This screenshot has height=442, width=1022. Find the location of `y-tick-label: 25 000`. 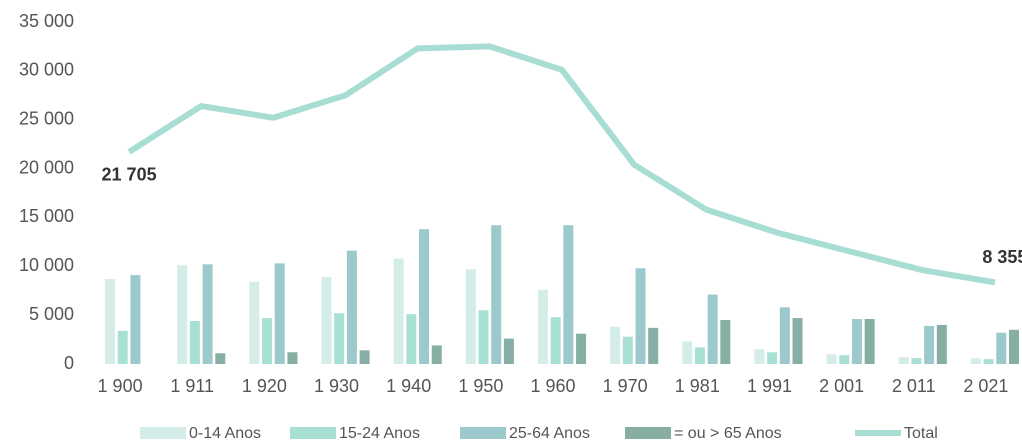

y-tick-label: 25 000 is located at coordinates (46, 118).